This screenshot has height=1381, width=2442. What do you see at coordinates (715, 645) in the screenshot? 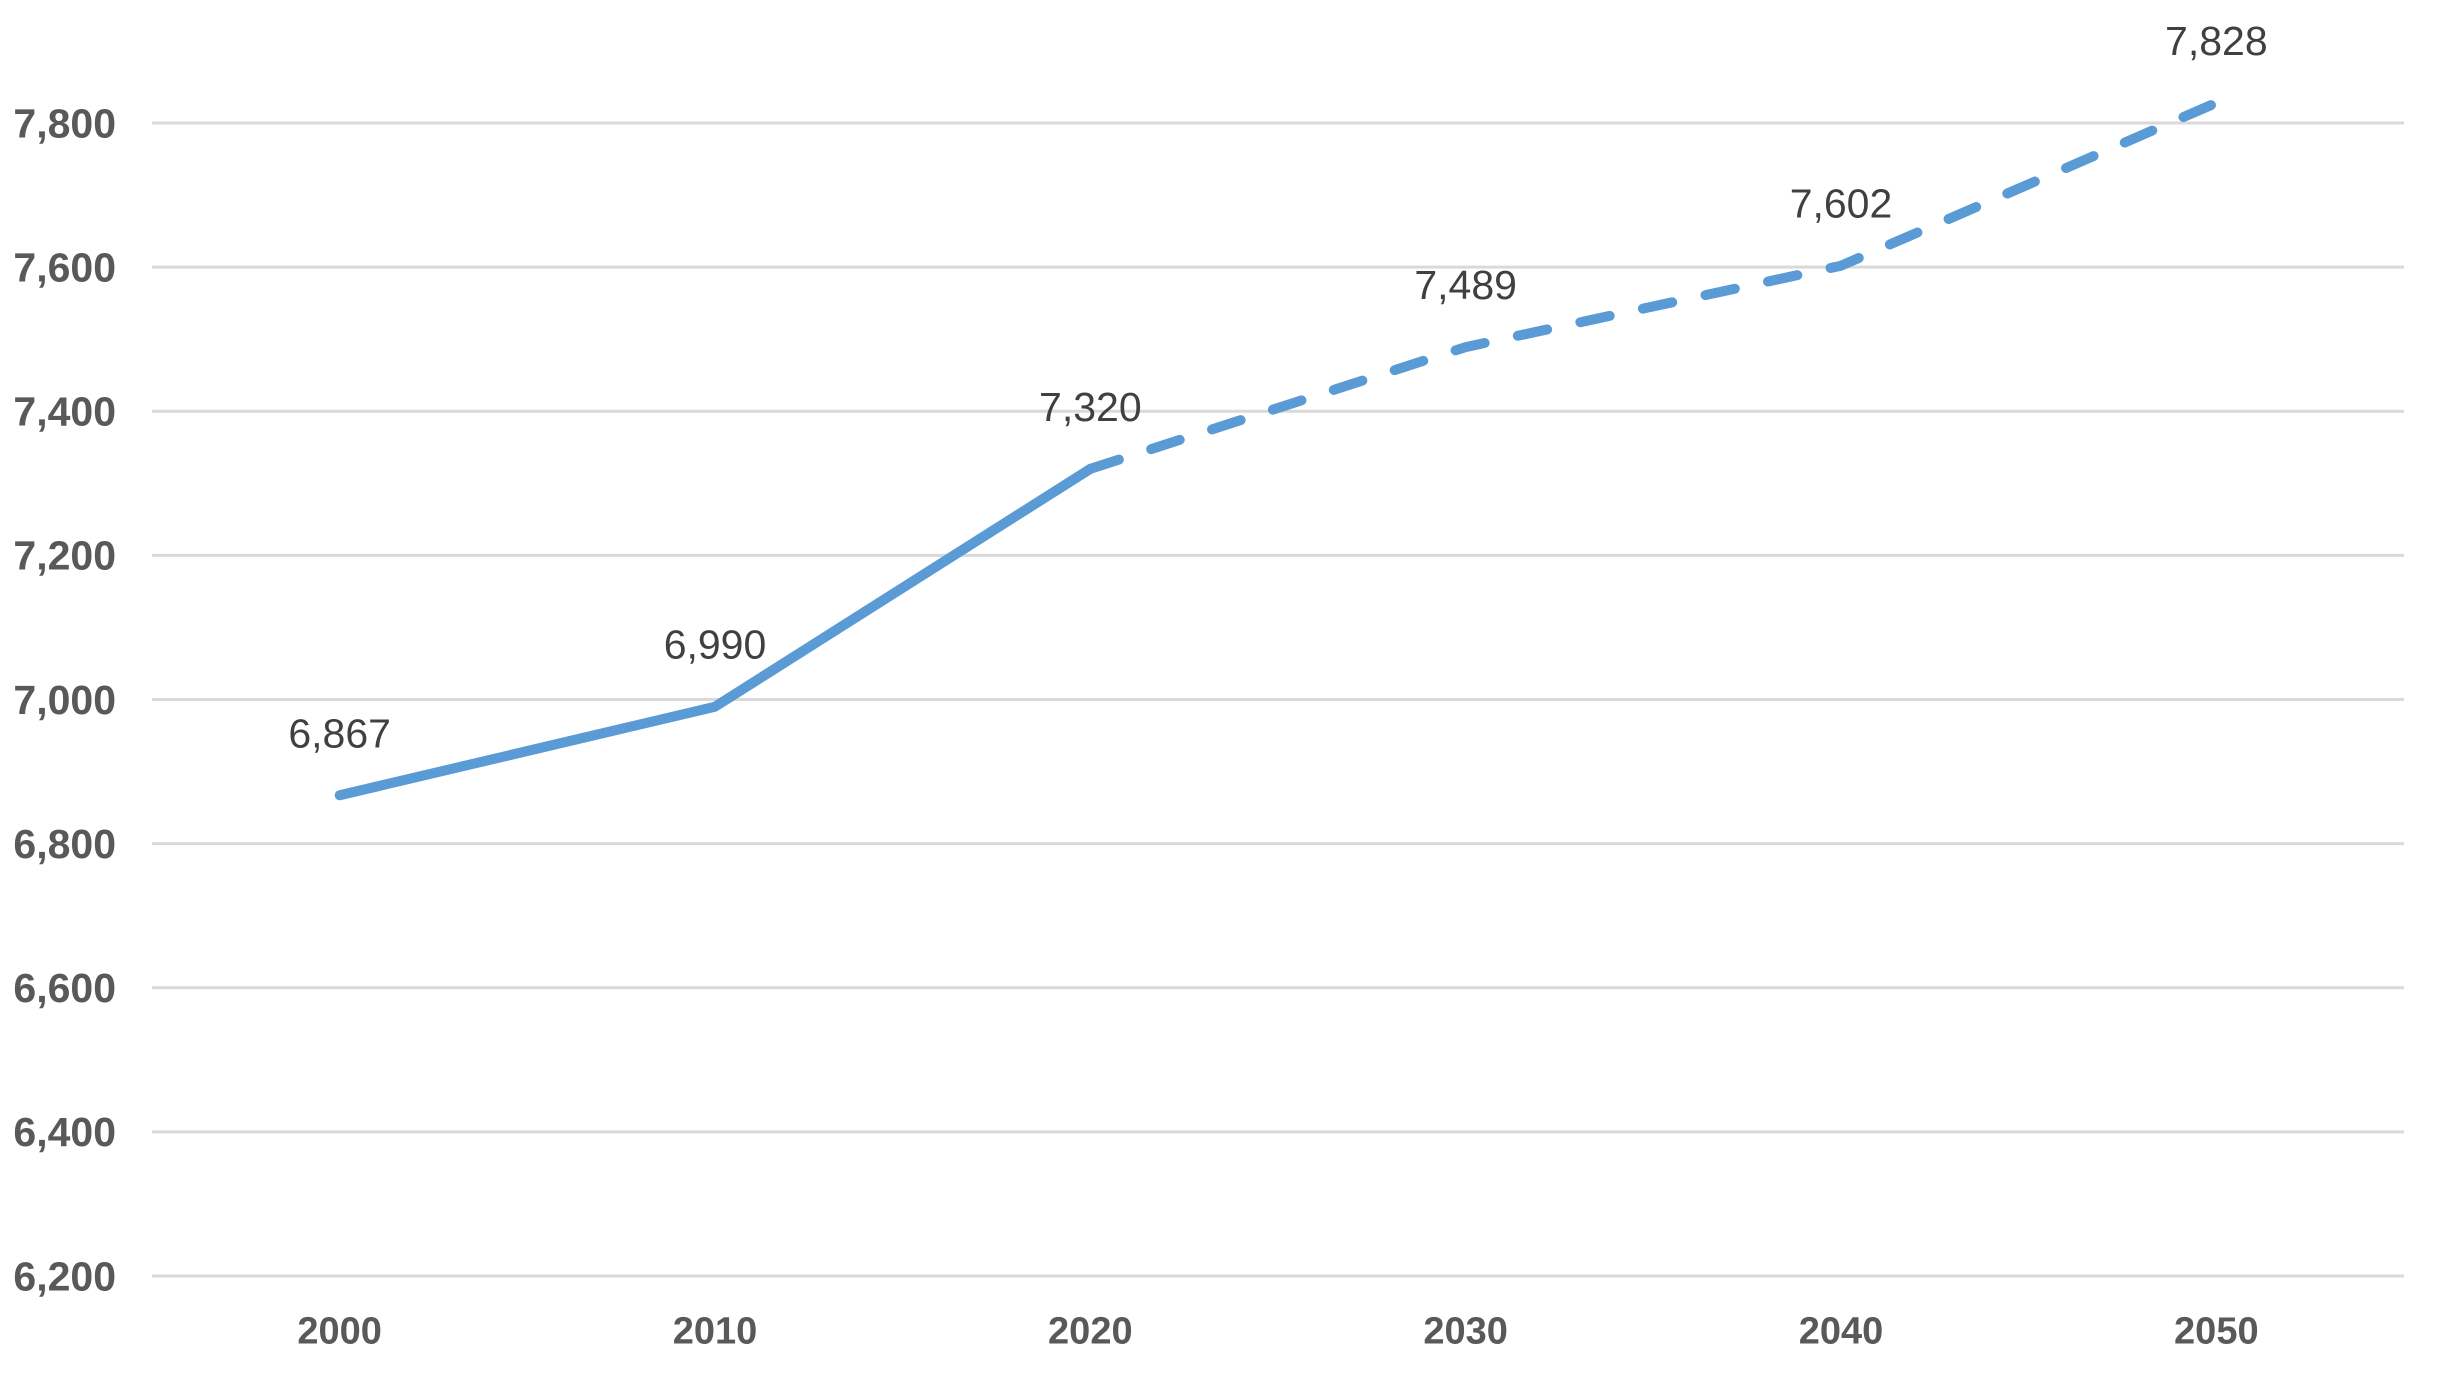
I see `data-label: 6,990` at bounding box center [715, 645].